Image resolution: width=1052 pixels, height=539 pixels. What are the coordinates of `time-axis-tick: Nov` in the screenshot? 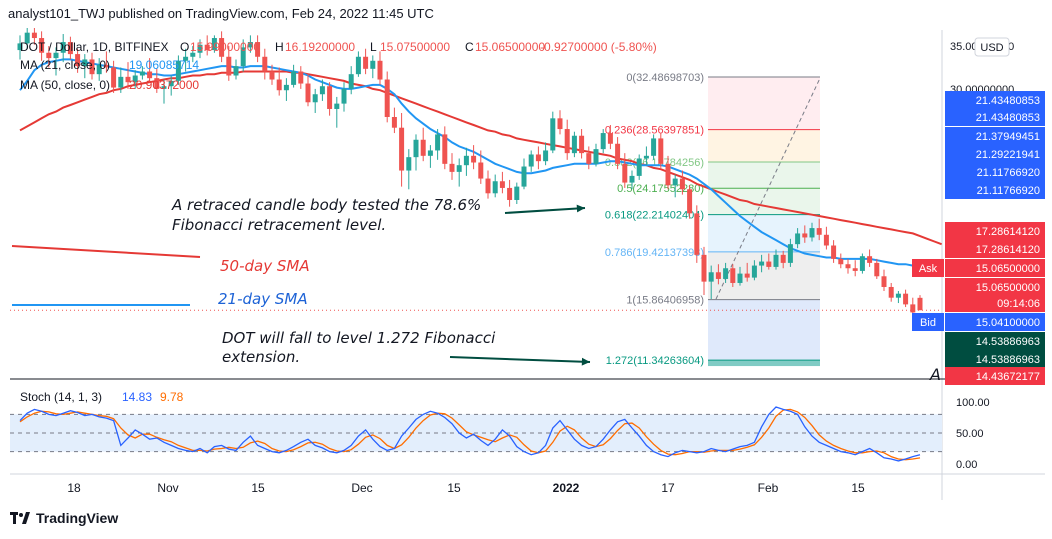 It's located at (167, 488).